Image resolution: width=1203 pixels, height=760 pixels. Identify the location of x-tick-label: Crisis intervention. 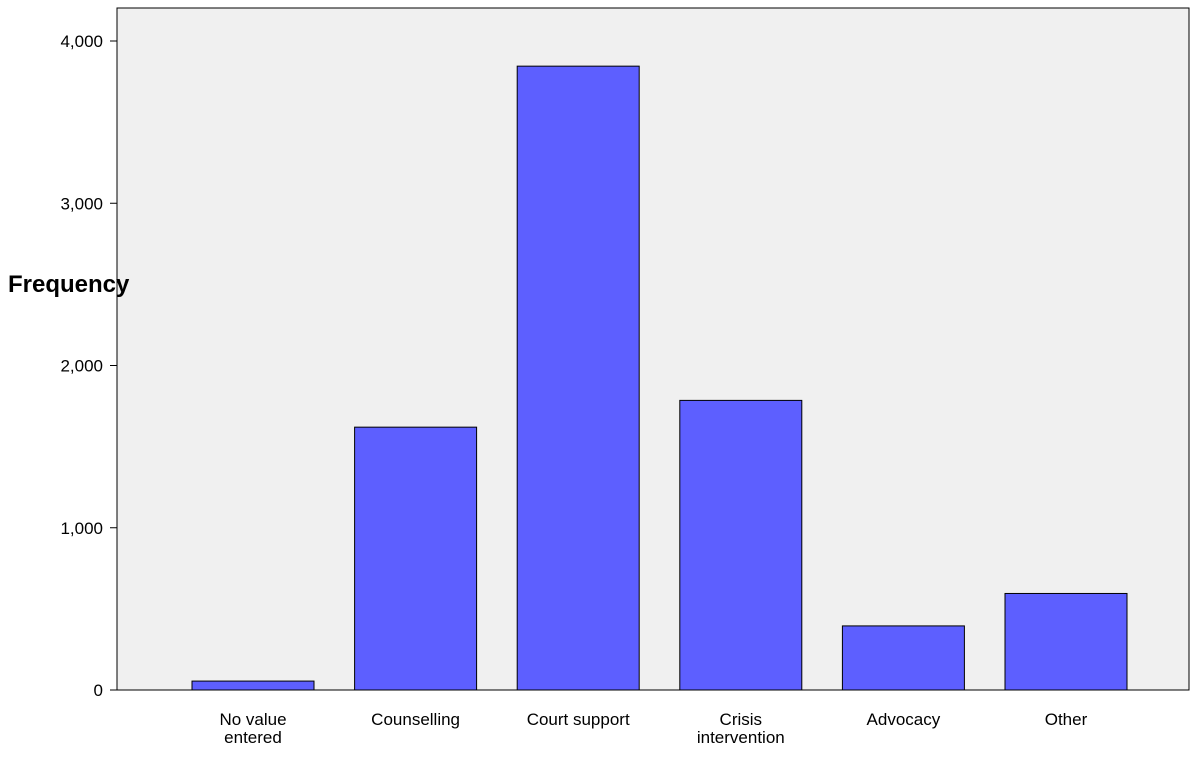
(741, 728).